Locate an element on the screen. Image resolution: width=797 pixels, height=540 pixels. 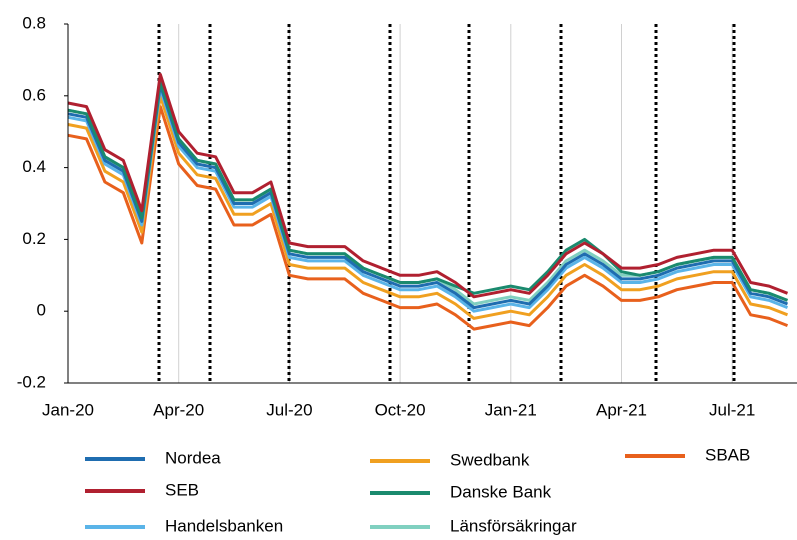
x-tick-label: Jul-21 is located at coordinates (732, 409).